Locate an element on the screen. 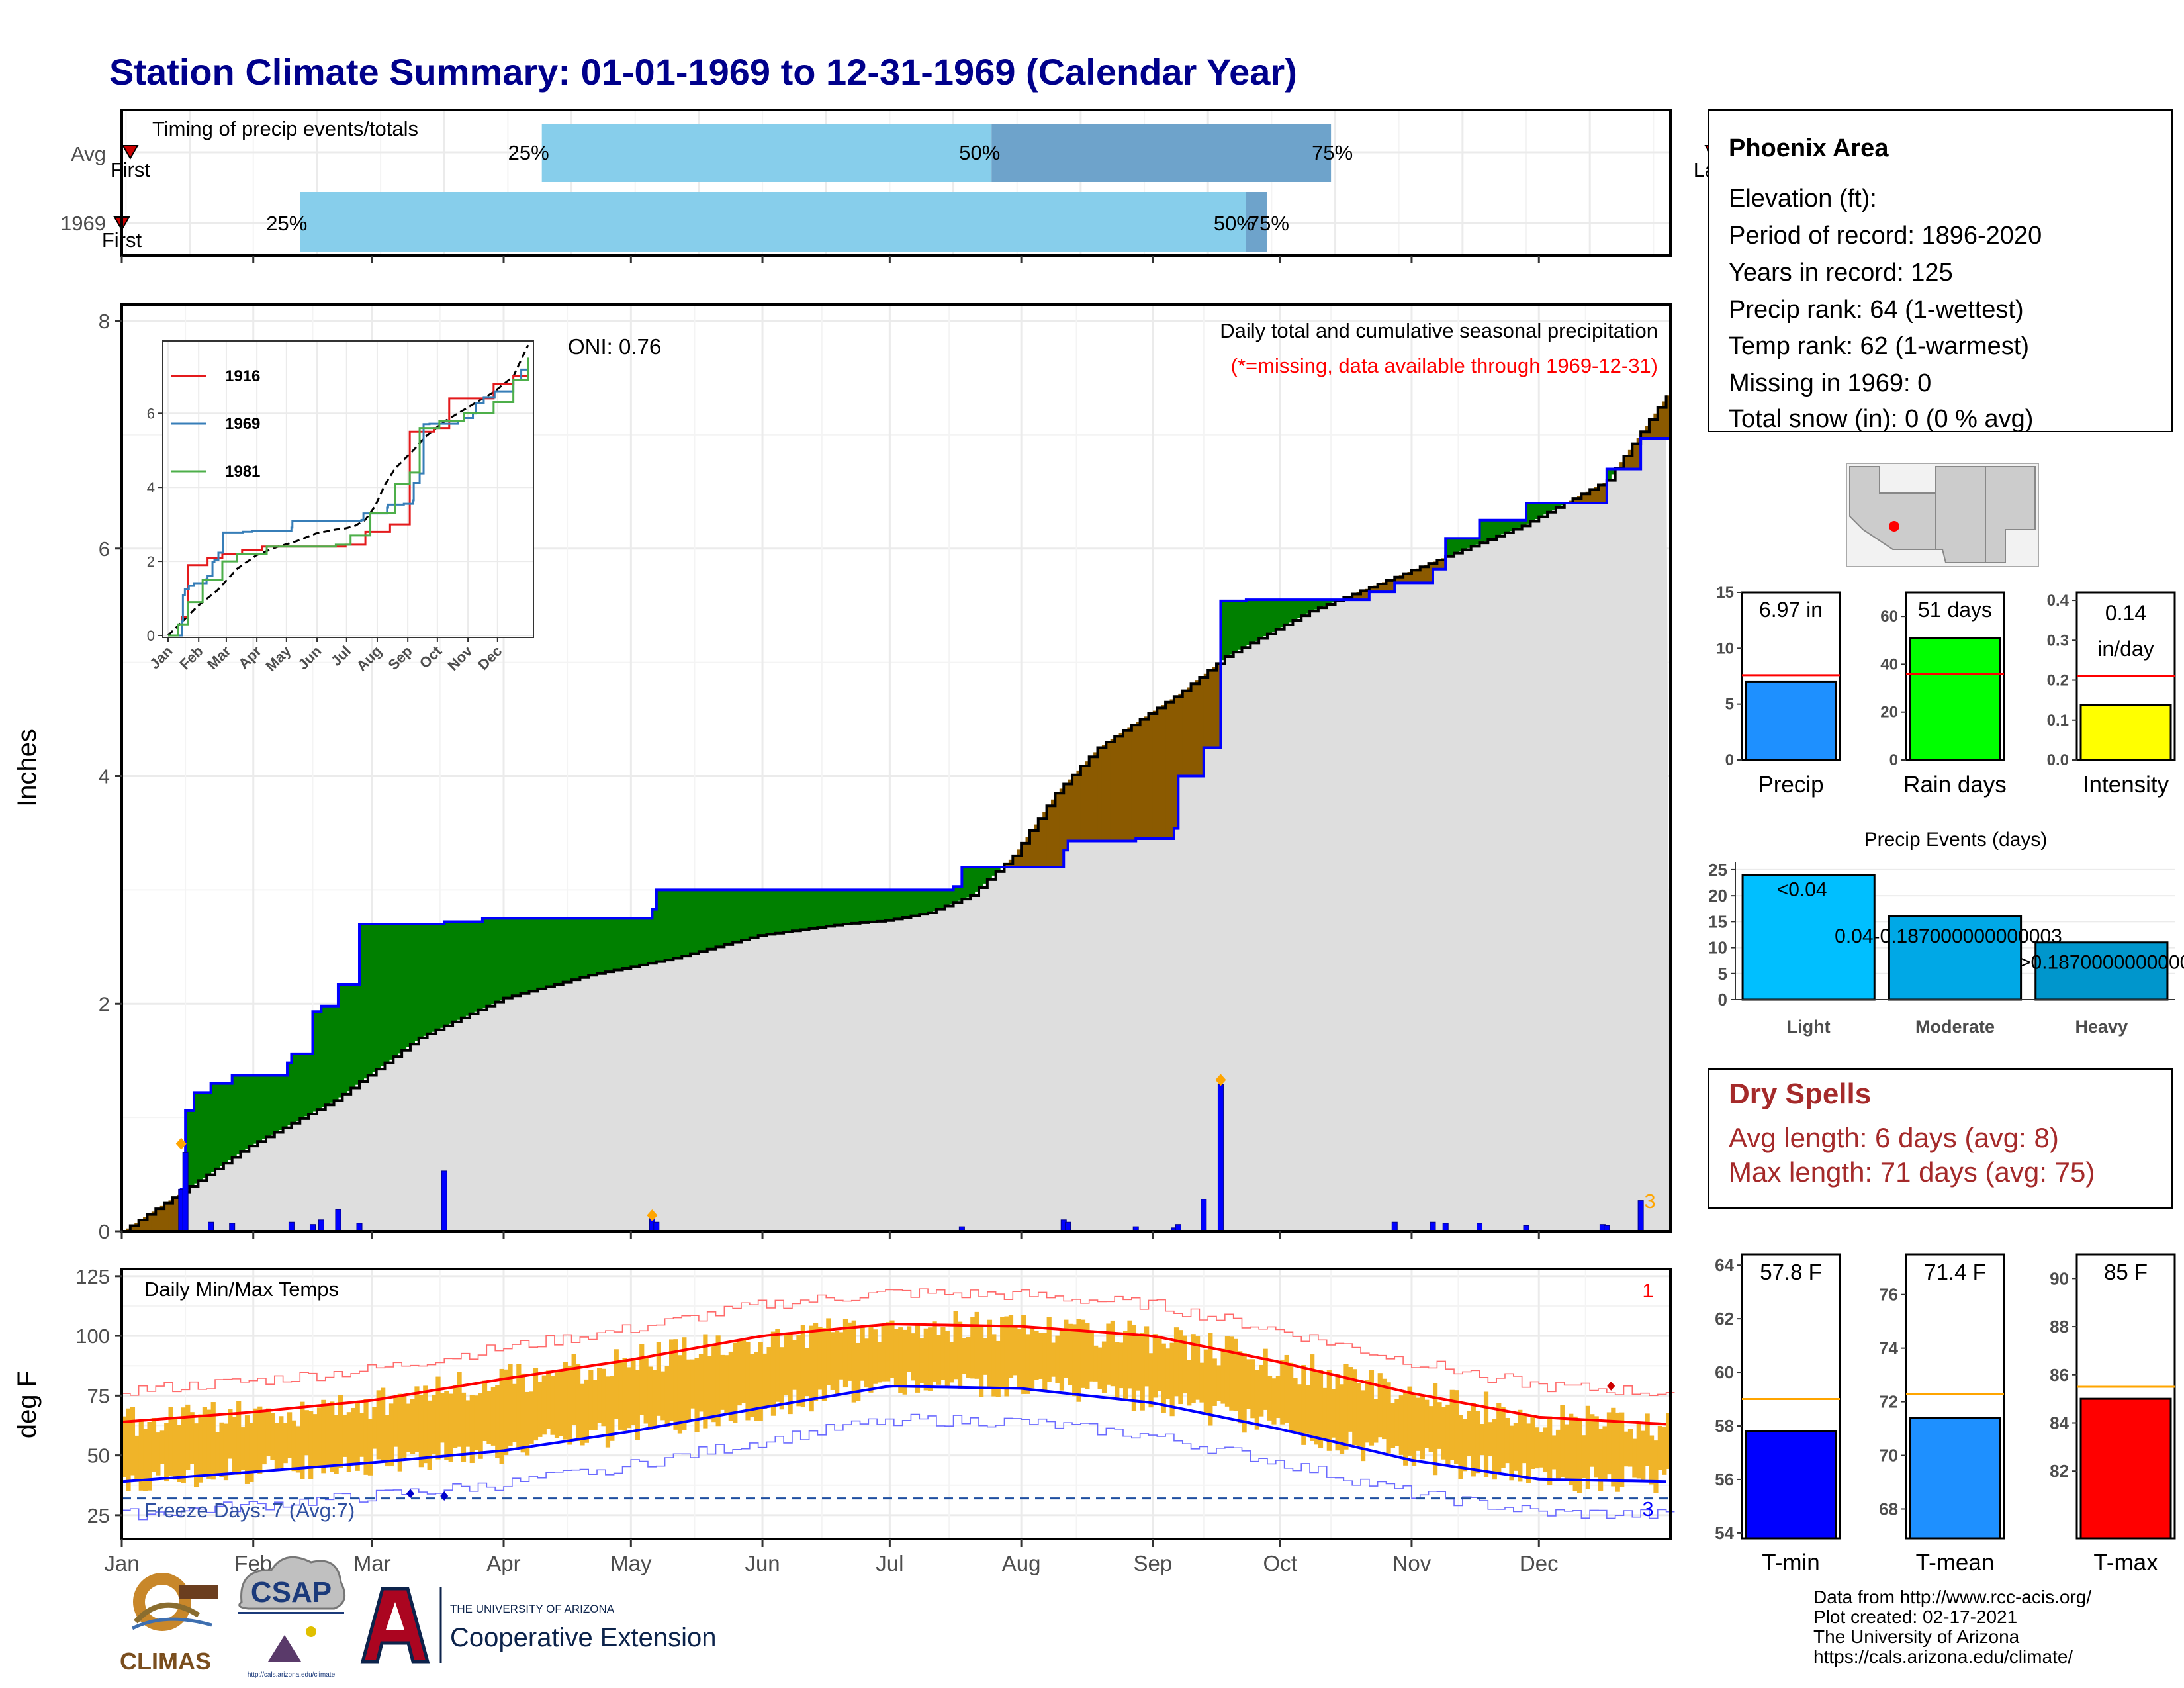 The image size is (2184, 1688). footer-line: Data from http://www.rcc-acis.org/ is located at coordinates (1952, 1597).